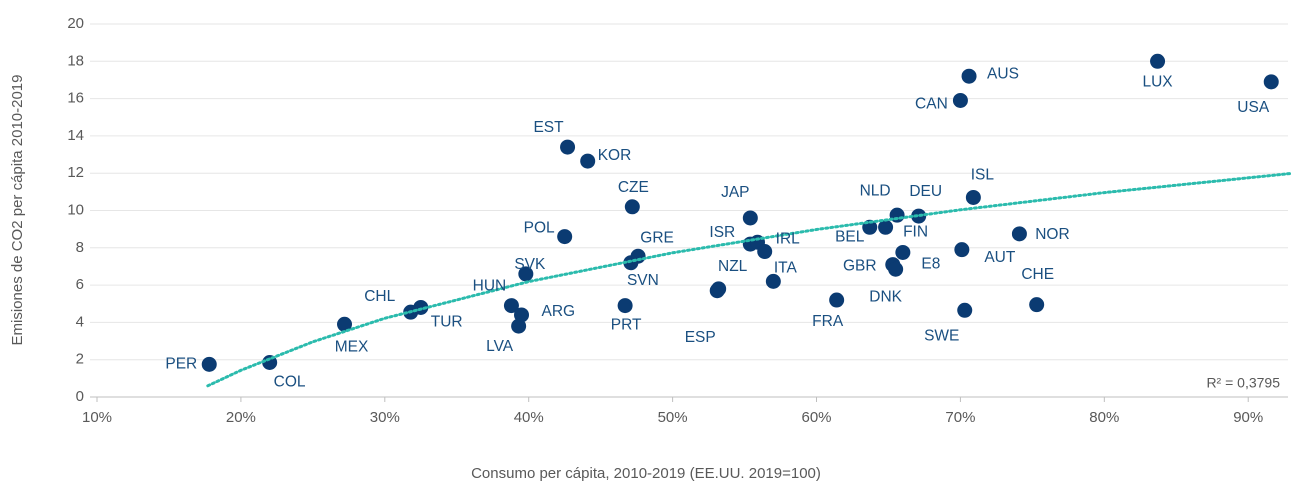 This screenshot has width=1293, height=482. I want to click on point-label: USA, so click(1253, 107).